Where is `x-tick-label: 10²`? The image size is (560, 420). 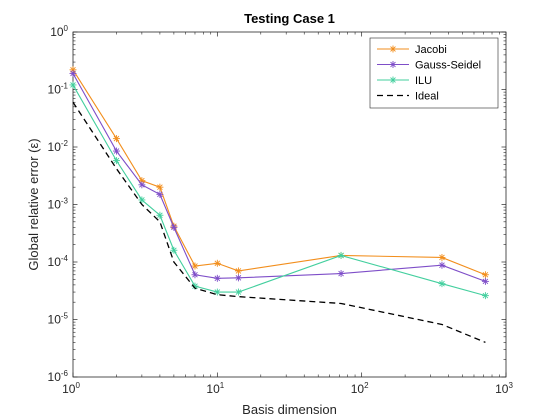 x-tick-label: 10² is located at coordinates (360, 388).